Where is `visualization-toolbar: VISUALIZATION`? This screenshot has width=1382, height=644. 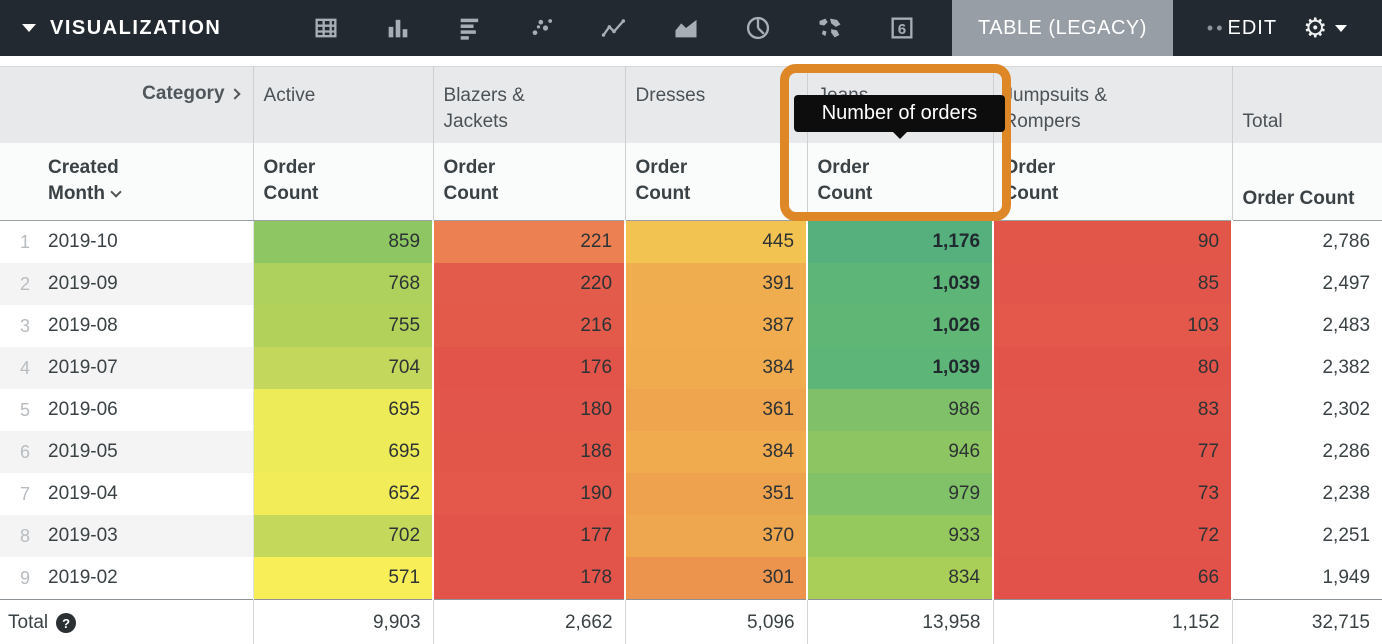
visualization-toolbar: VISUALIZATION is located at coordinates (691, 28).